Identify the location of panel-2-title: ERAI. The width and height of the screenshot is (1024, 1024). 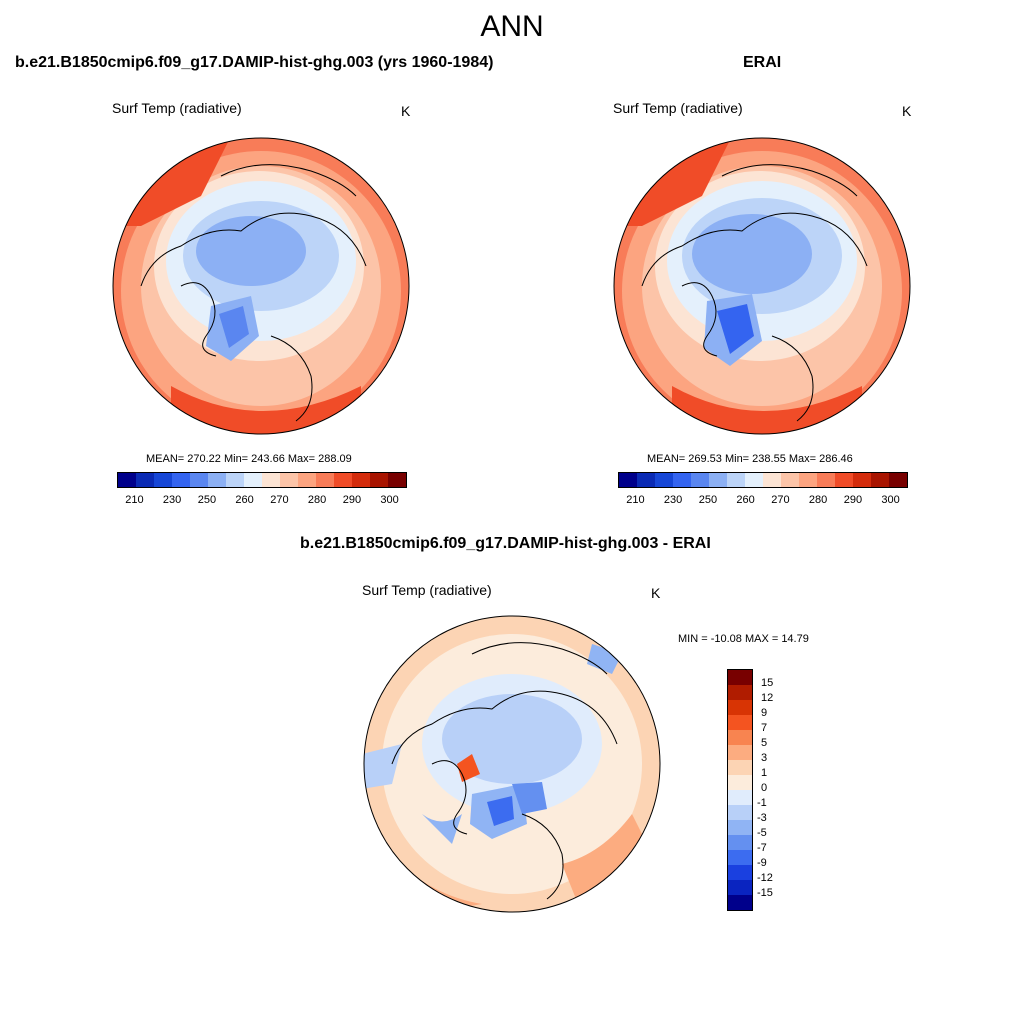
(762, 62).